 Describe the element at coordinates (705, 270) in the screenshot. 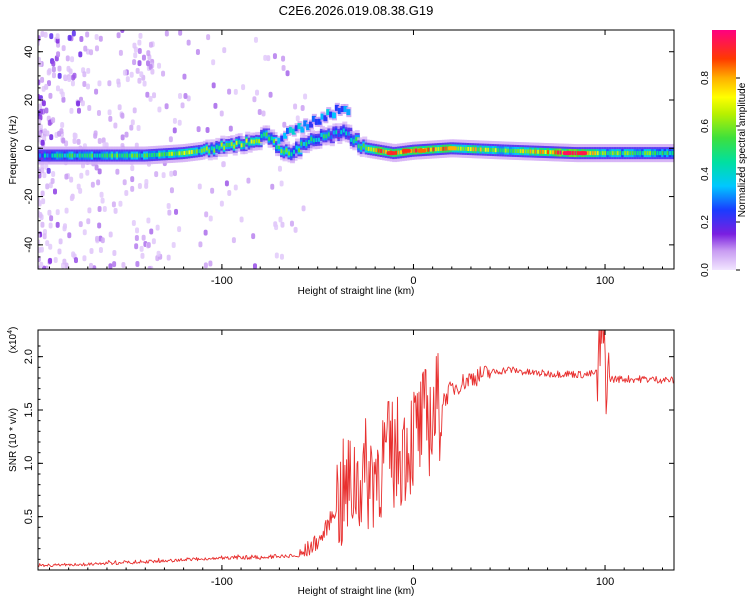

I see `colorbar-tick-label: 0.0` at that location.